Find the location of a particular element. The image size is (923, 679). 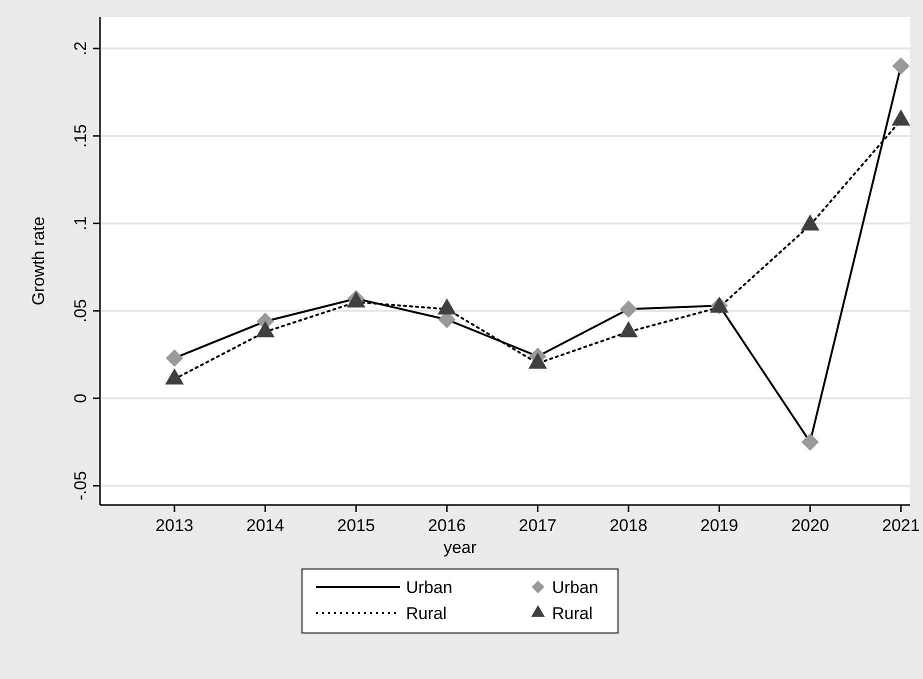

x-tick-label: 2016 is located at coordinates (447, 525).